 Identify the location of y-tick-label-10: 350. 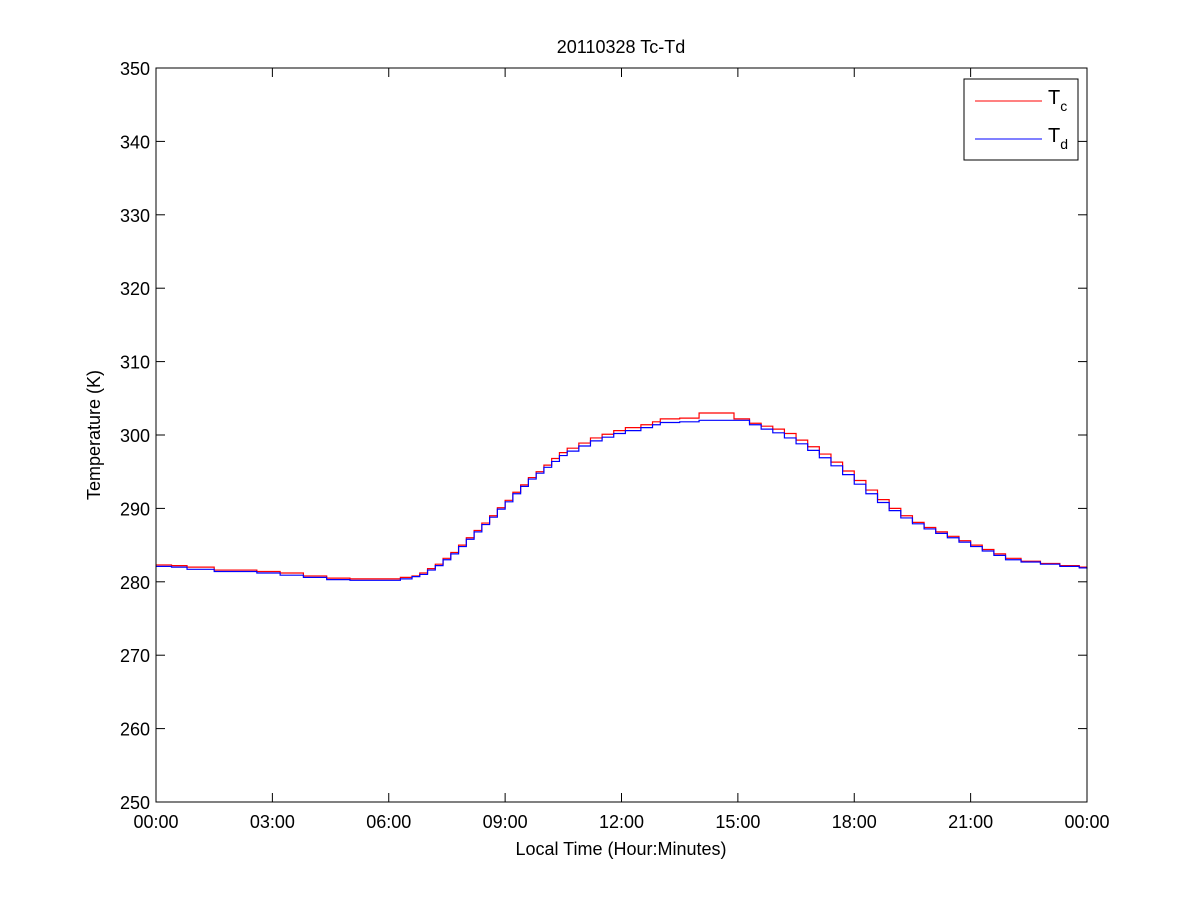
(135, 69).